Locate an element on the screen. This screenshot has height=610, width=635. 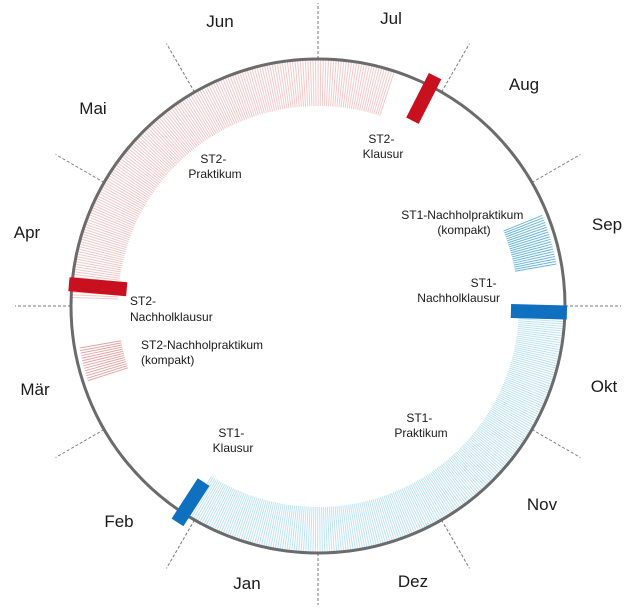
month-label-apr: Apr is located at coordinates (27, 232).